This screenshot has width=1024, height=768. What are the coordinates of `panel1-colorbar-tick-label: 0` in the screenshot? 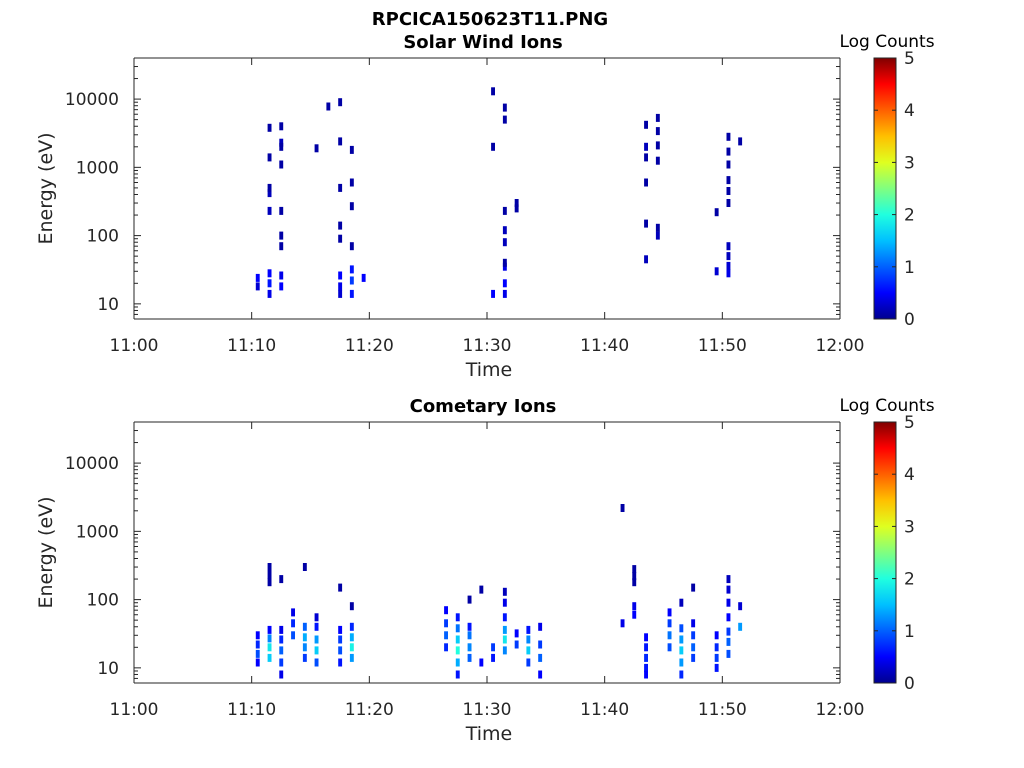 It's located at (909, 320).